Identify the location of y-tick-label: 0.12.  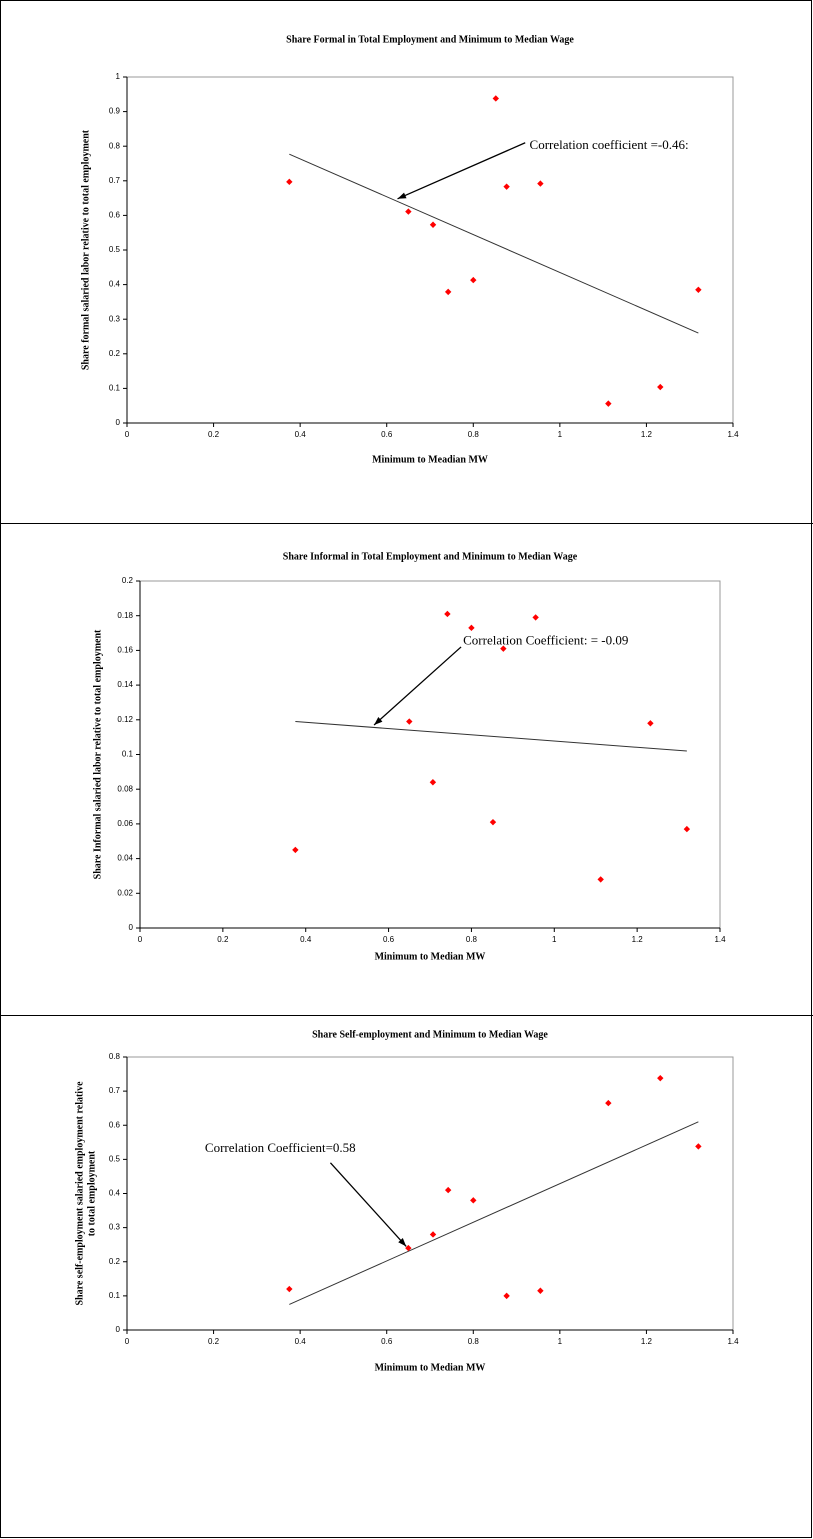
(125, 719).